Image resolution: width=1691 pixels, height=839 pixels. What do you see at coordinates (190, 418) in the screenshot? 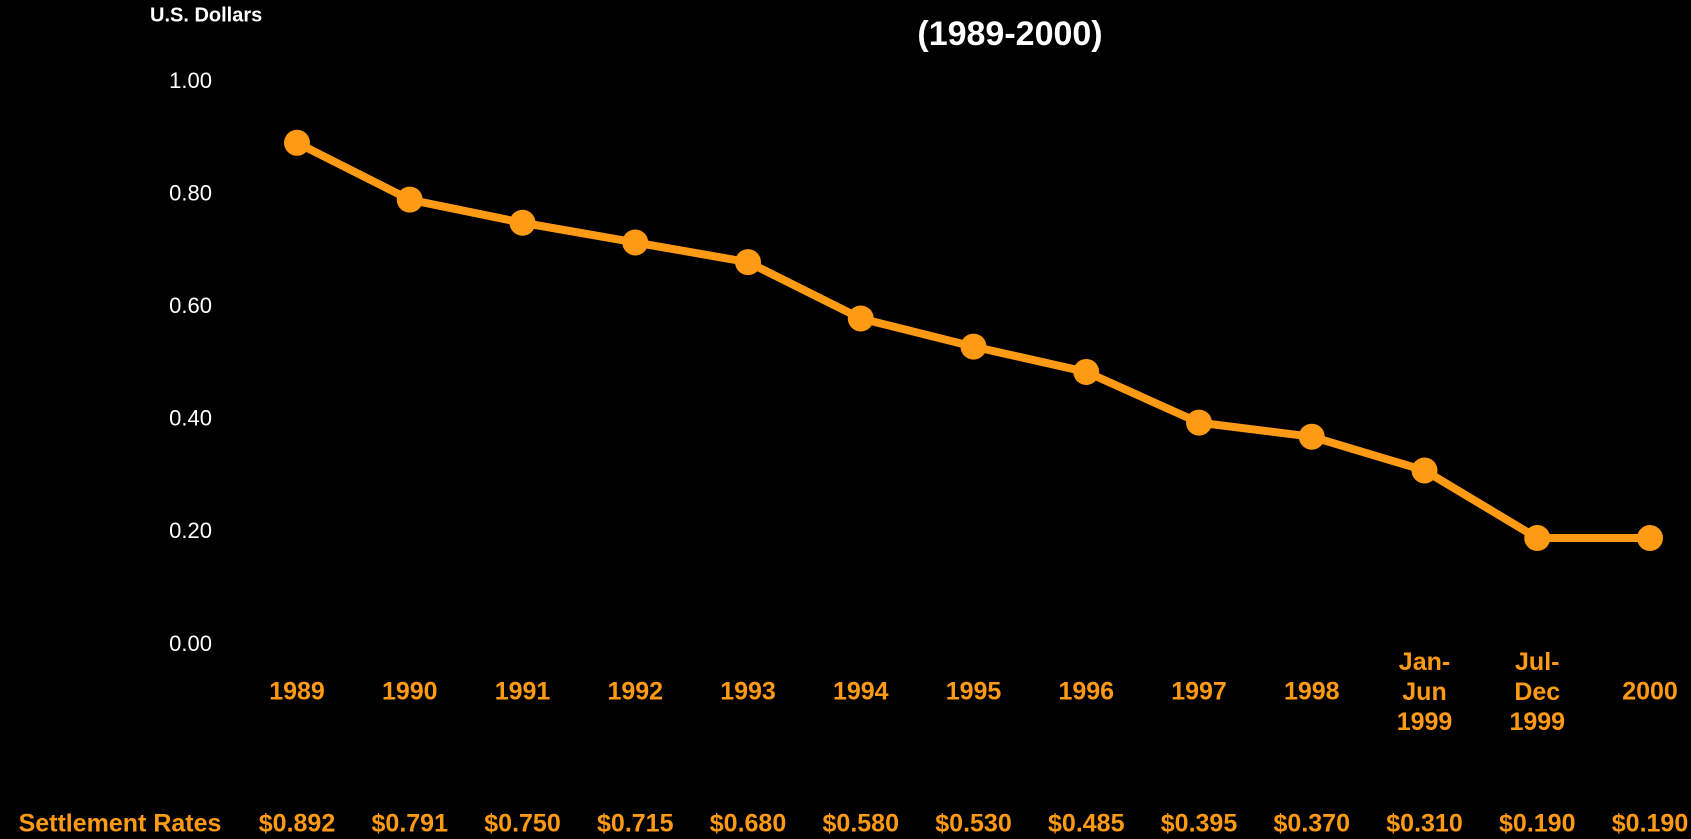
I see `y-tick-label: 0.40` at bounding box center [190, 418].